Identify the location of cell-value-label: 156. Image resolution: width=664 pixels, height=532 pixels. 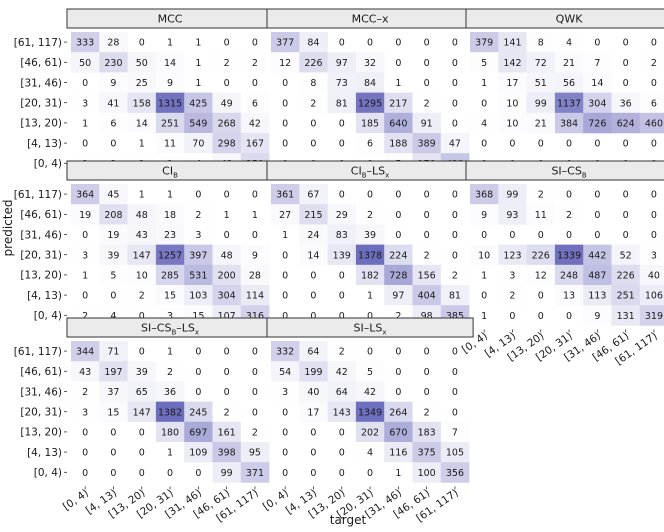
(427, 276).